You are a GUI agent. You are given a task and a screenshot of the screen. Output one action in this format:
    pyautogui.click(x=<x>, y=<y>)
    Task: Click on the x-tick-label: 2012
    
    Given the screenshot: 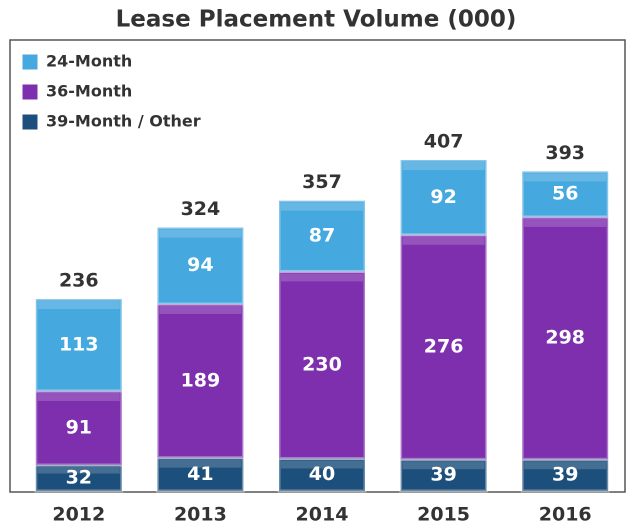 What is the action you would take?
    pyautogui.click(x=78, y=515)
    